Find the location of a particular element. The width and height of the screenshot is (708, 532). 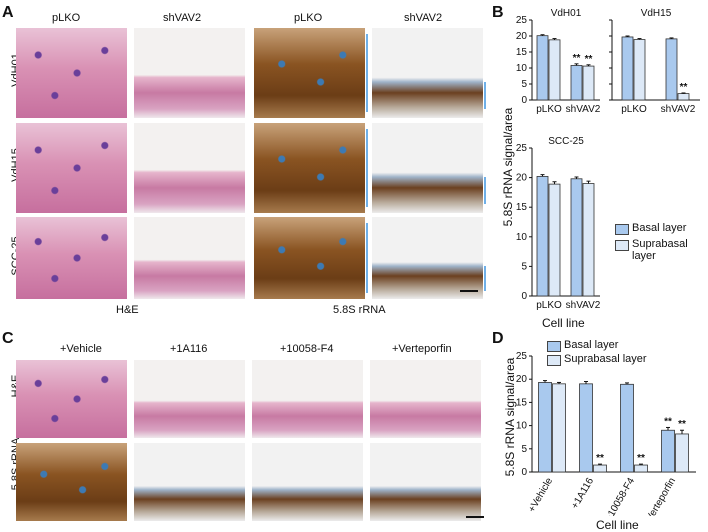

micrograph-c-r2-c2 is located at coordinates (189, 482).